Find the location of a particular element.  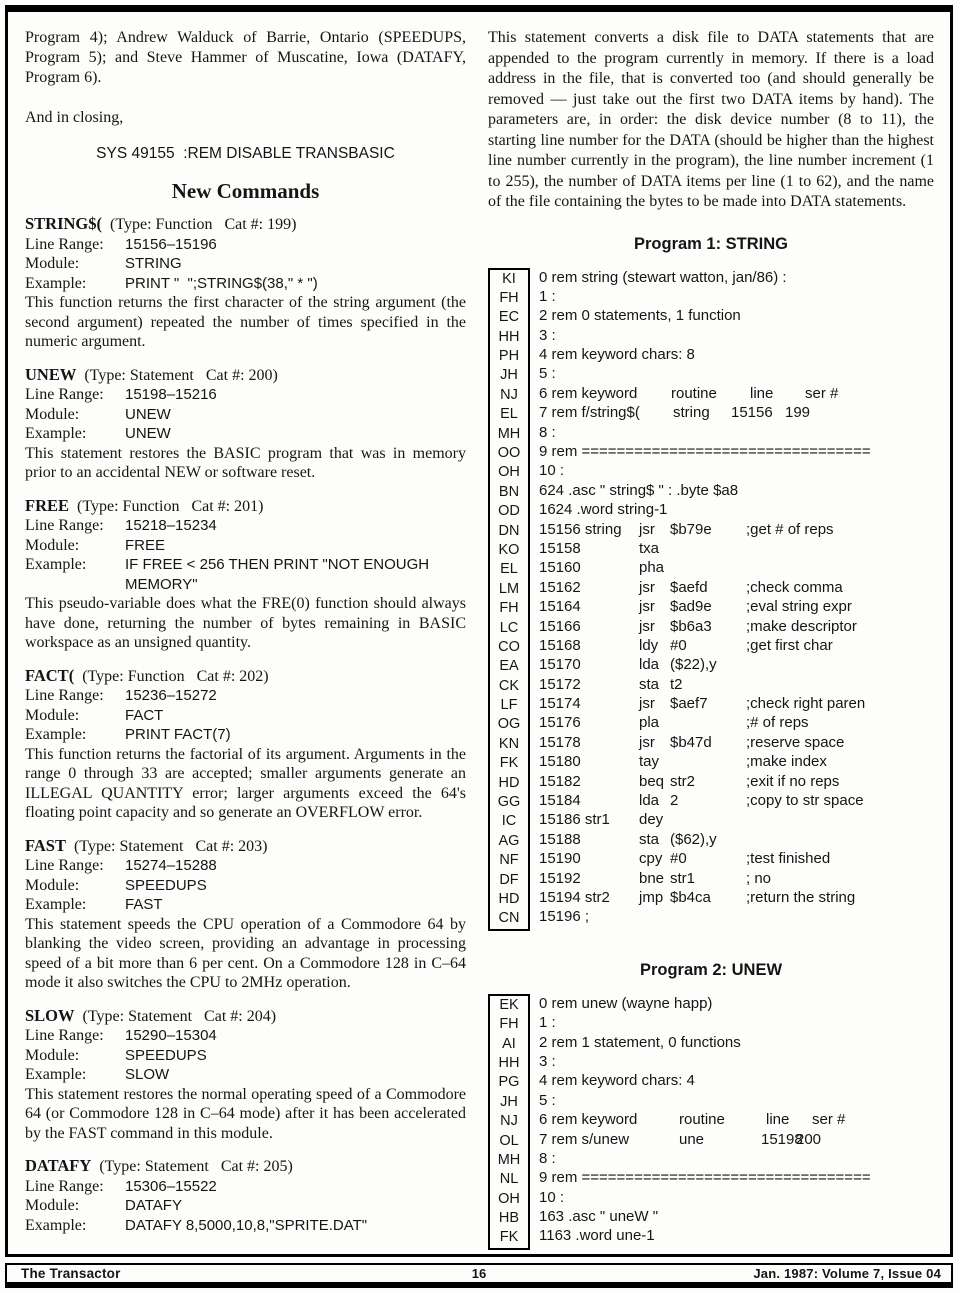

listing-segment: 9 rem ================================= is located at coordinates (705, 1178).